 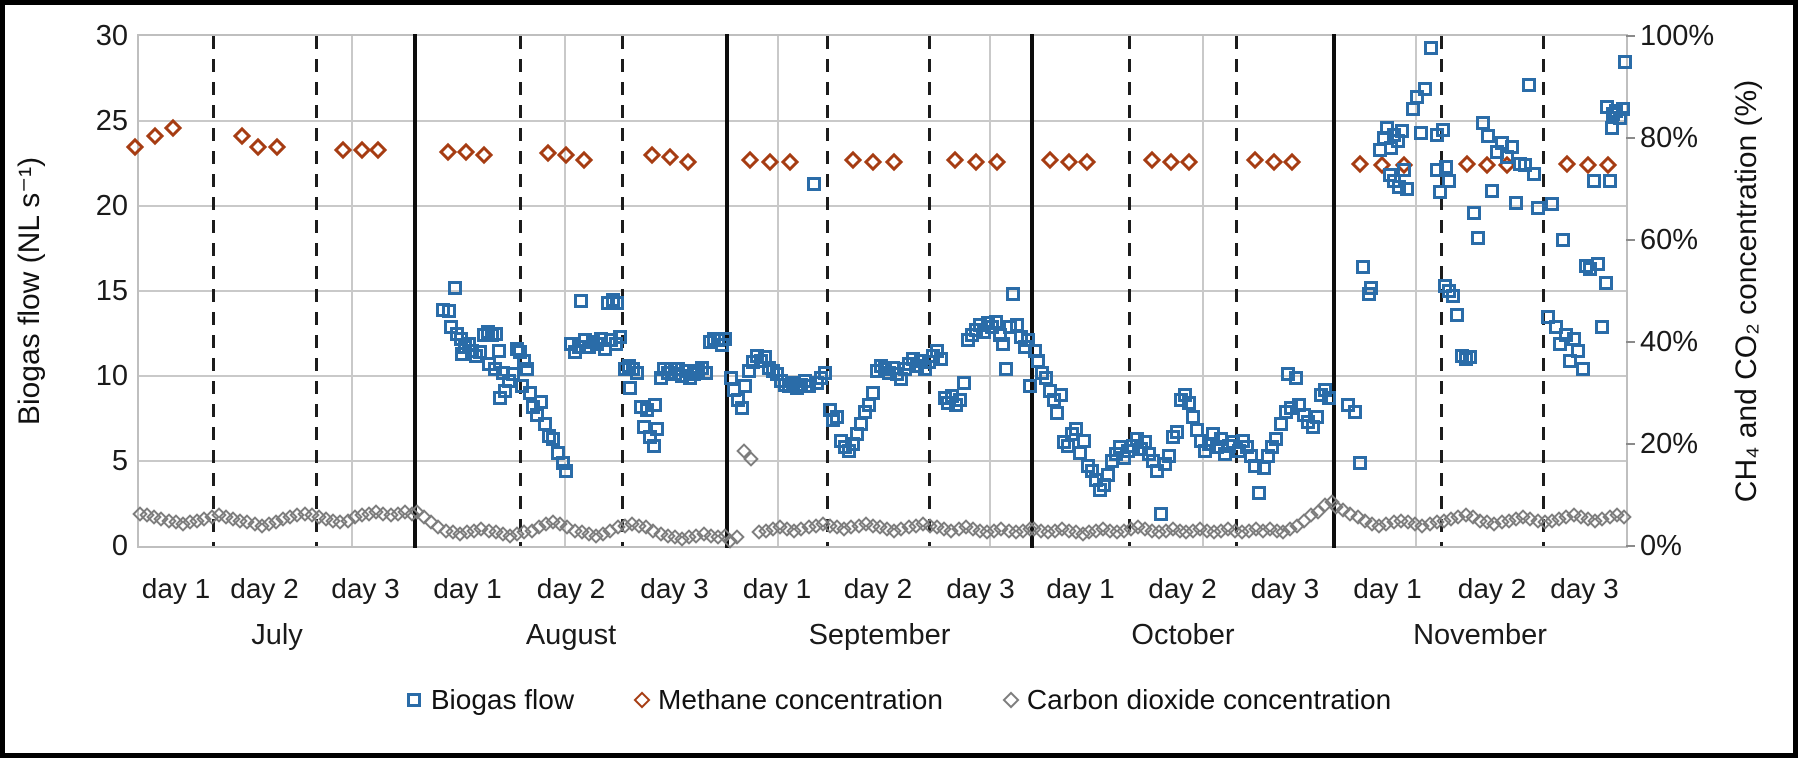 I want to click on left-tick-label: 10, so click(x=111, y=375).